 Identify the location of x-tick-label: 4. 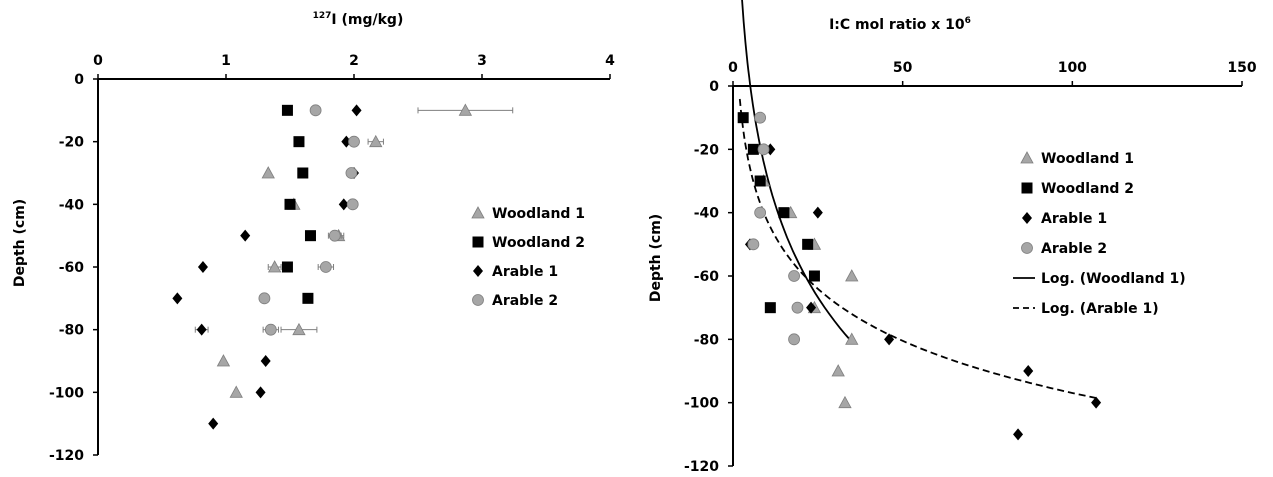
(610, 61).